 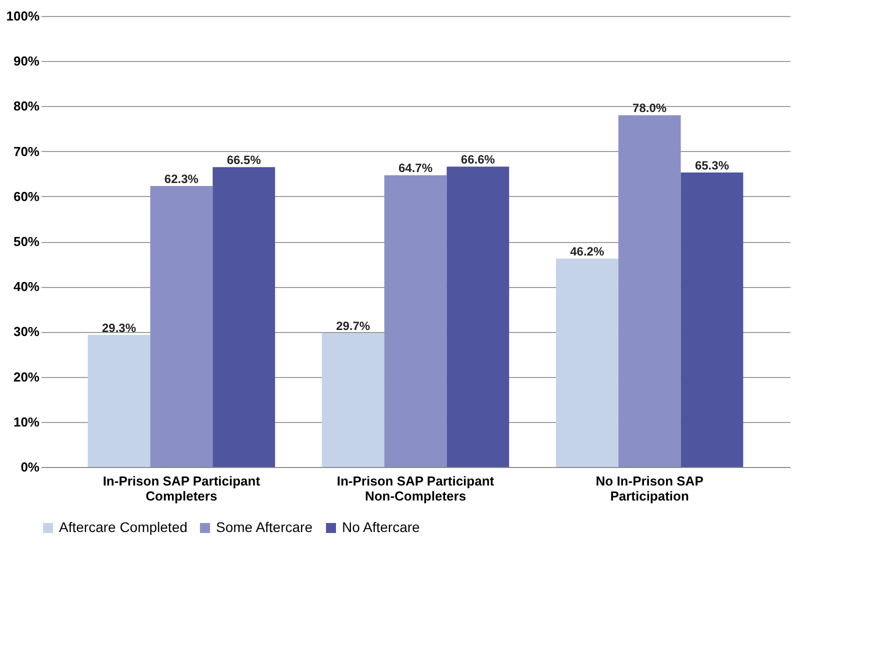 I want to click on data-label: 66.5%, so click(x=244, y=160).